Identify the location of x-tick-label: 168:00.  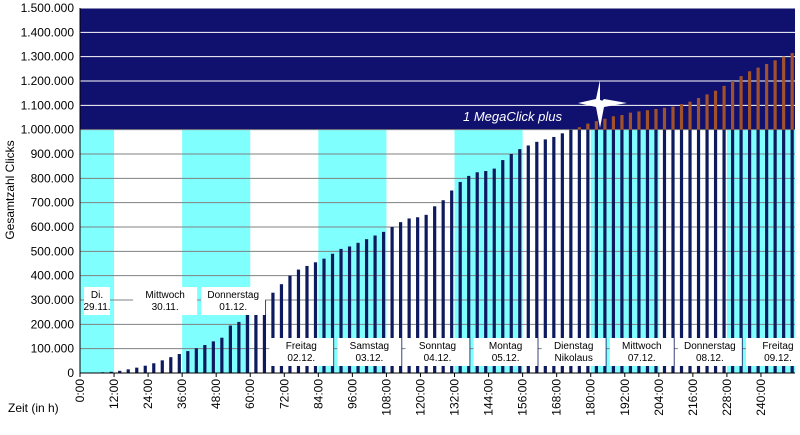
(557, 397).